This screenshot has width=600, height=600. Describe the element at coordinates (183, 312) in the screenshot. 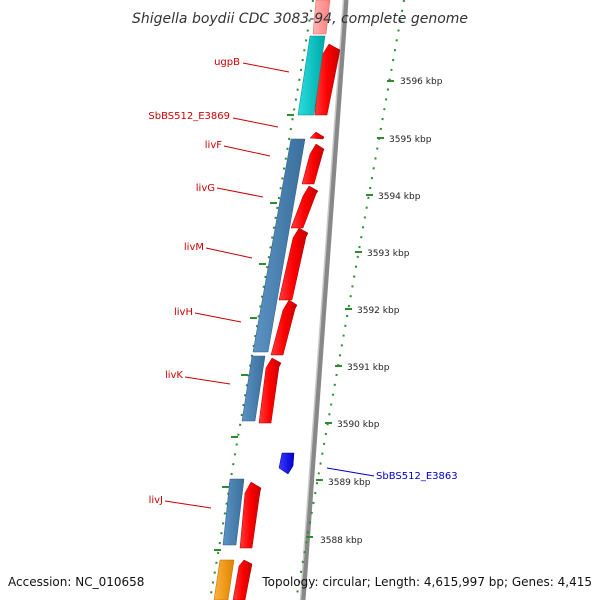

I see `gene-label-livH: livH` at that location.